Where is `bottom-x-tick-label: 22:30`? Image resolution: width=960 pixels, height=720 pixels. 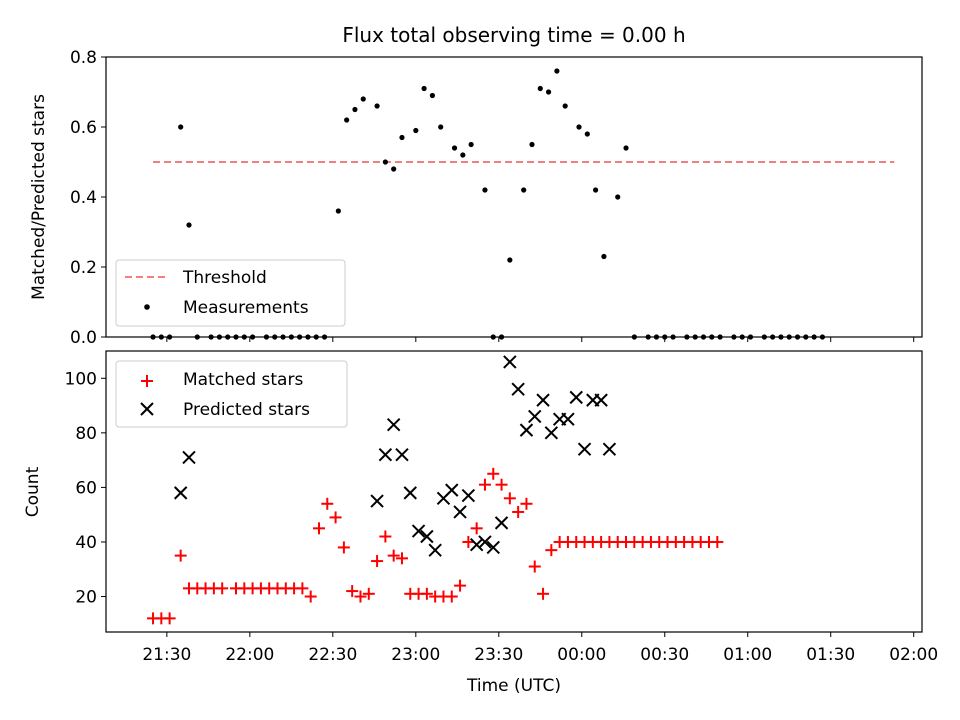 bottom-x-tick-label: 22:30 is located at coordinates (332, 655).